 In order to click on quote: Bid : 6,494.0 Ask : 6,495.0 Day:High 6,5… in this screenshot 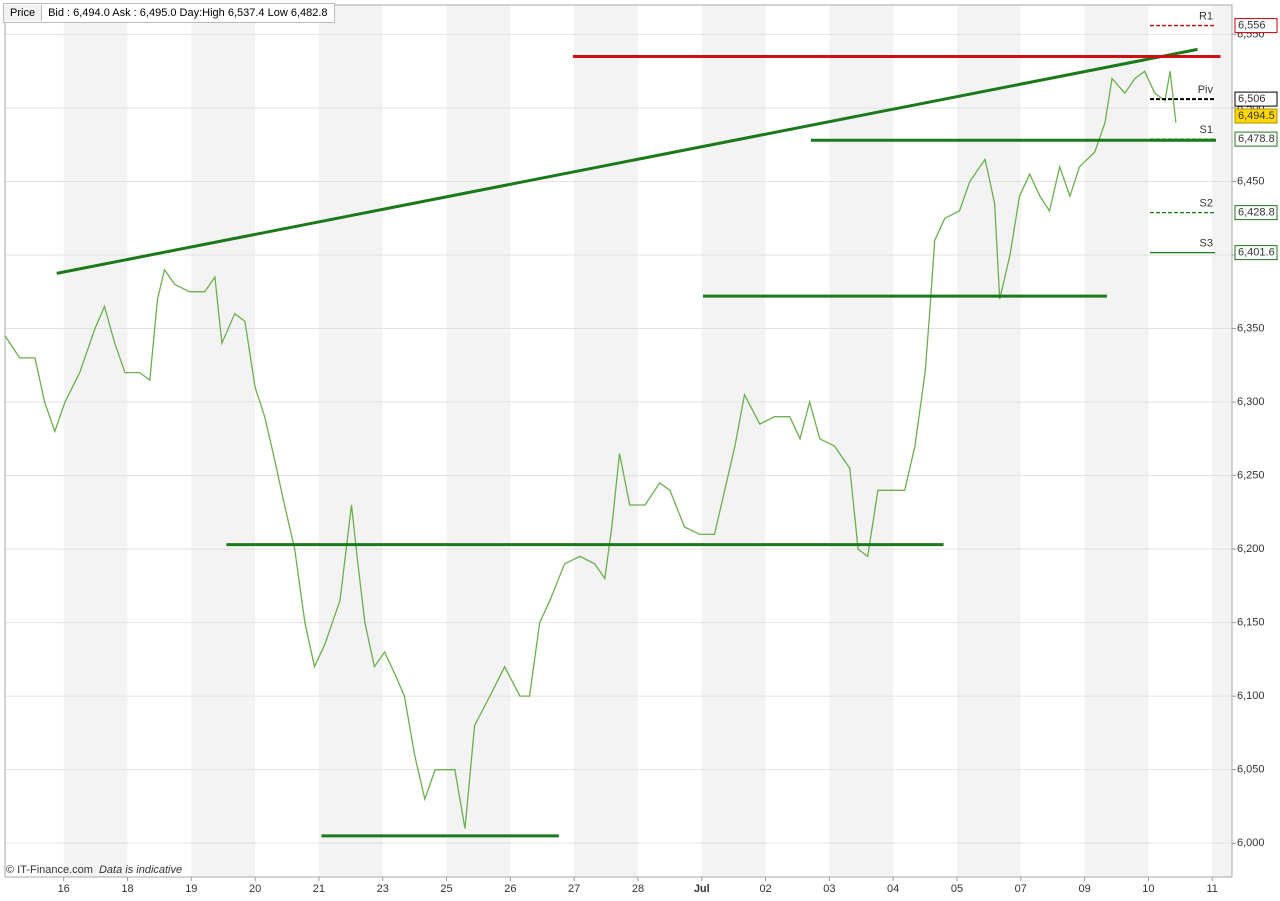, I will do `click(188, 13)`.